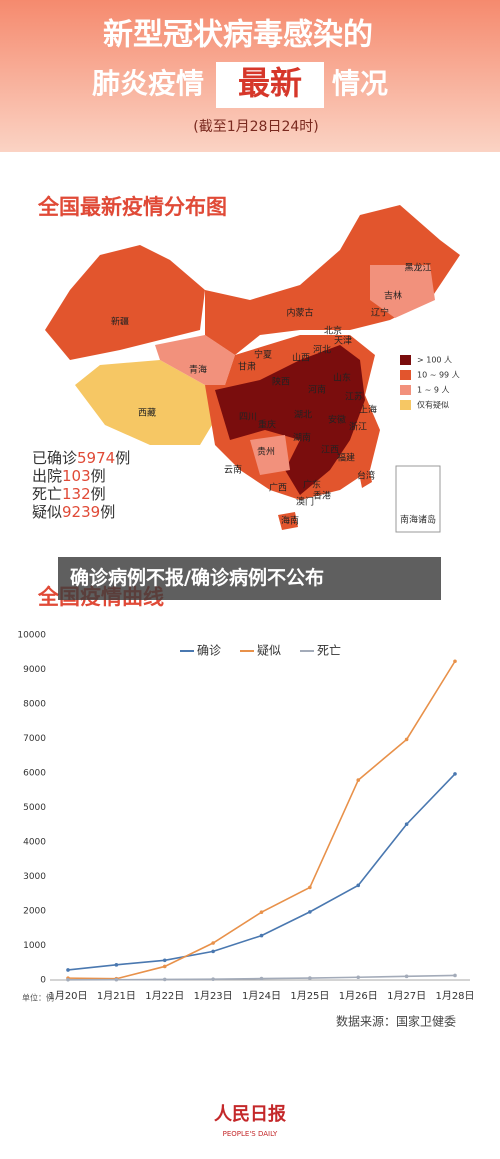  What do you see at coordinates (31, 636) in the screenshot?
I see `y-tick-label: 10000` at bounding box center [31, 636].